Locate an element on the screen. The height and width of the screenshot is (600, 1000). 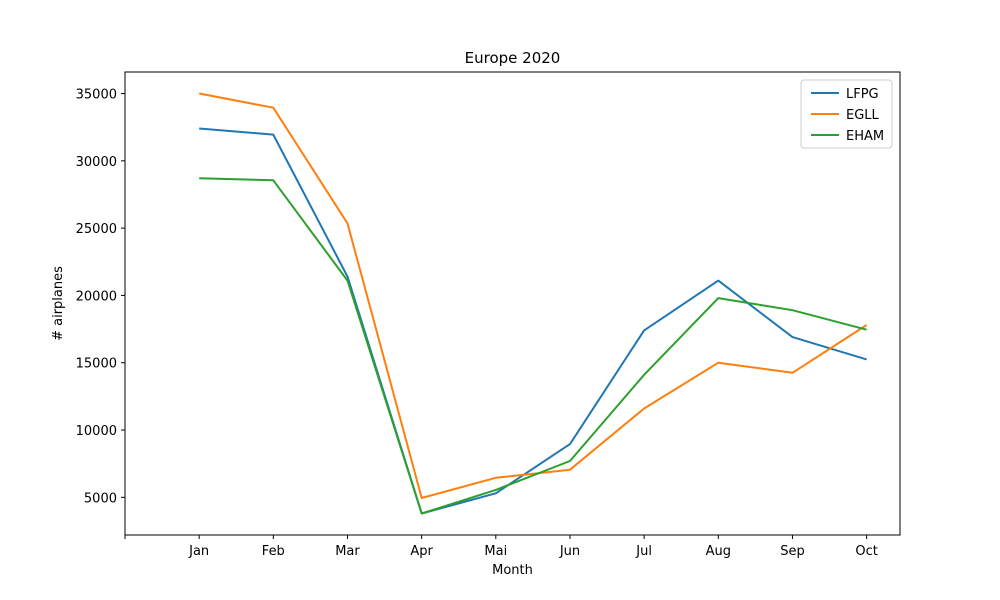
x-axis-label: Month is located at coordinates (512, 570).